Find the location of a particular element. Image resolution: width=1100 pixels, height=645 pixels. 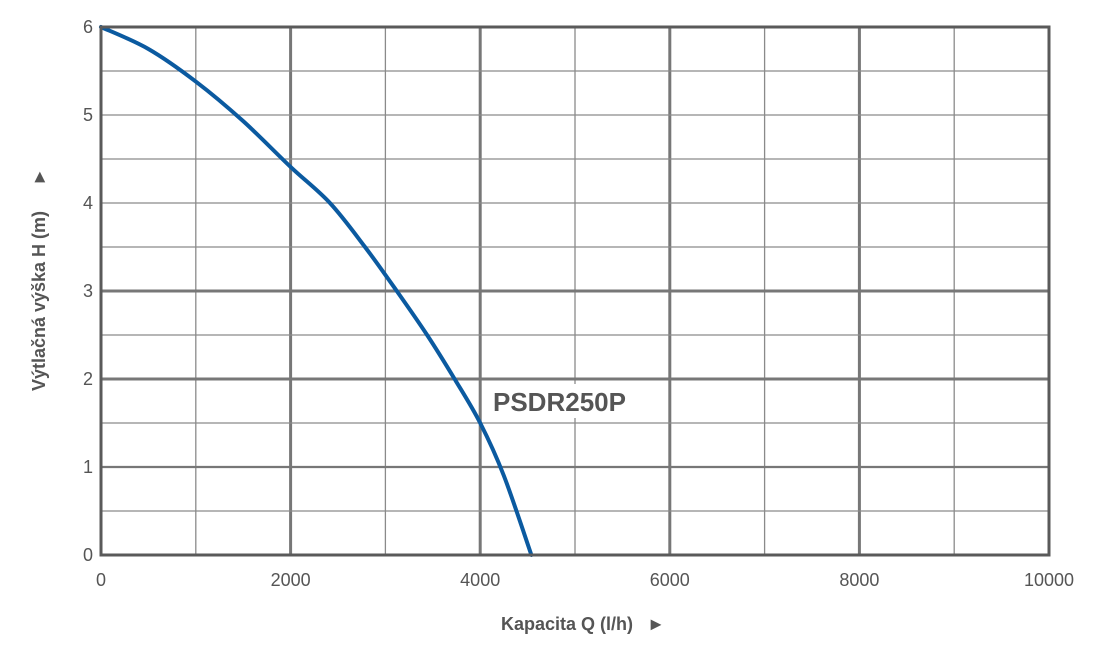

x-axis-arrow-icon: ► is located at coordinates (656, 624).